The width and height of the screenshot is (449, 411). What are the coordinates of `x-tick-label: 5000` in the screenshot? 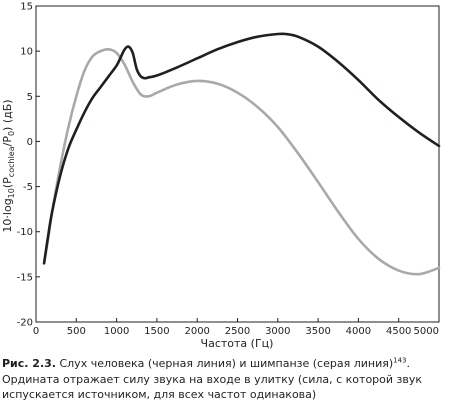 It's located at (426, 331).